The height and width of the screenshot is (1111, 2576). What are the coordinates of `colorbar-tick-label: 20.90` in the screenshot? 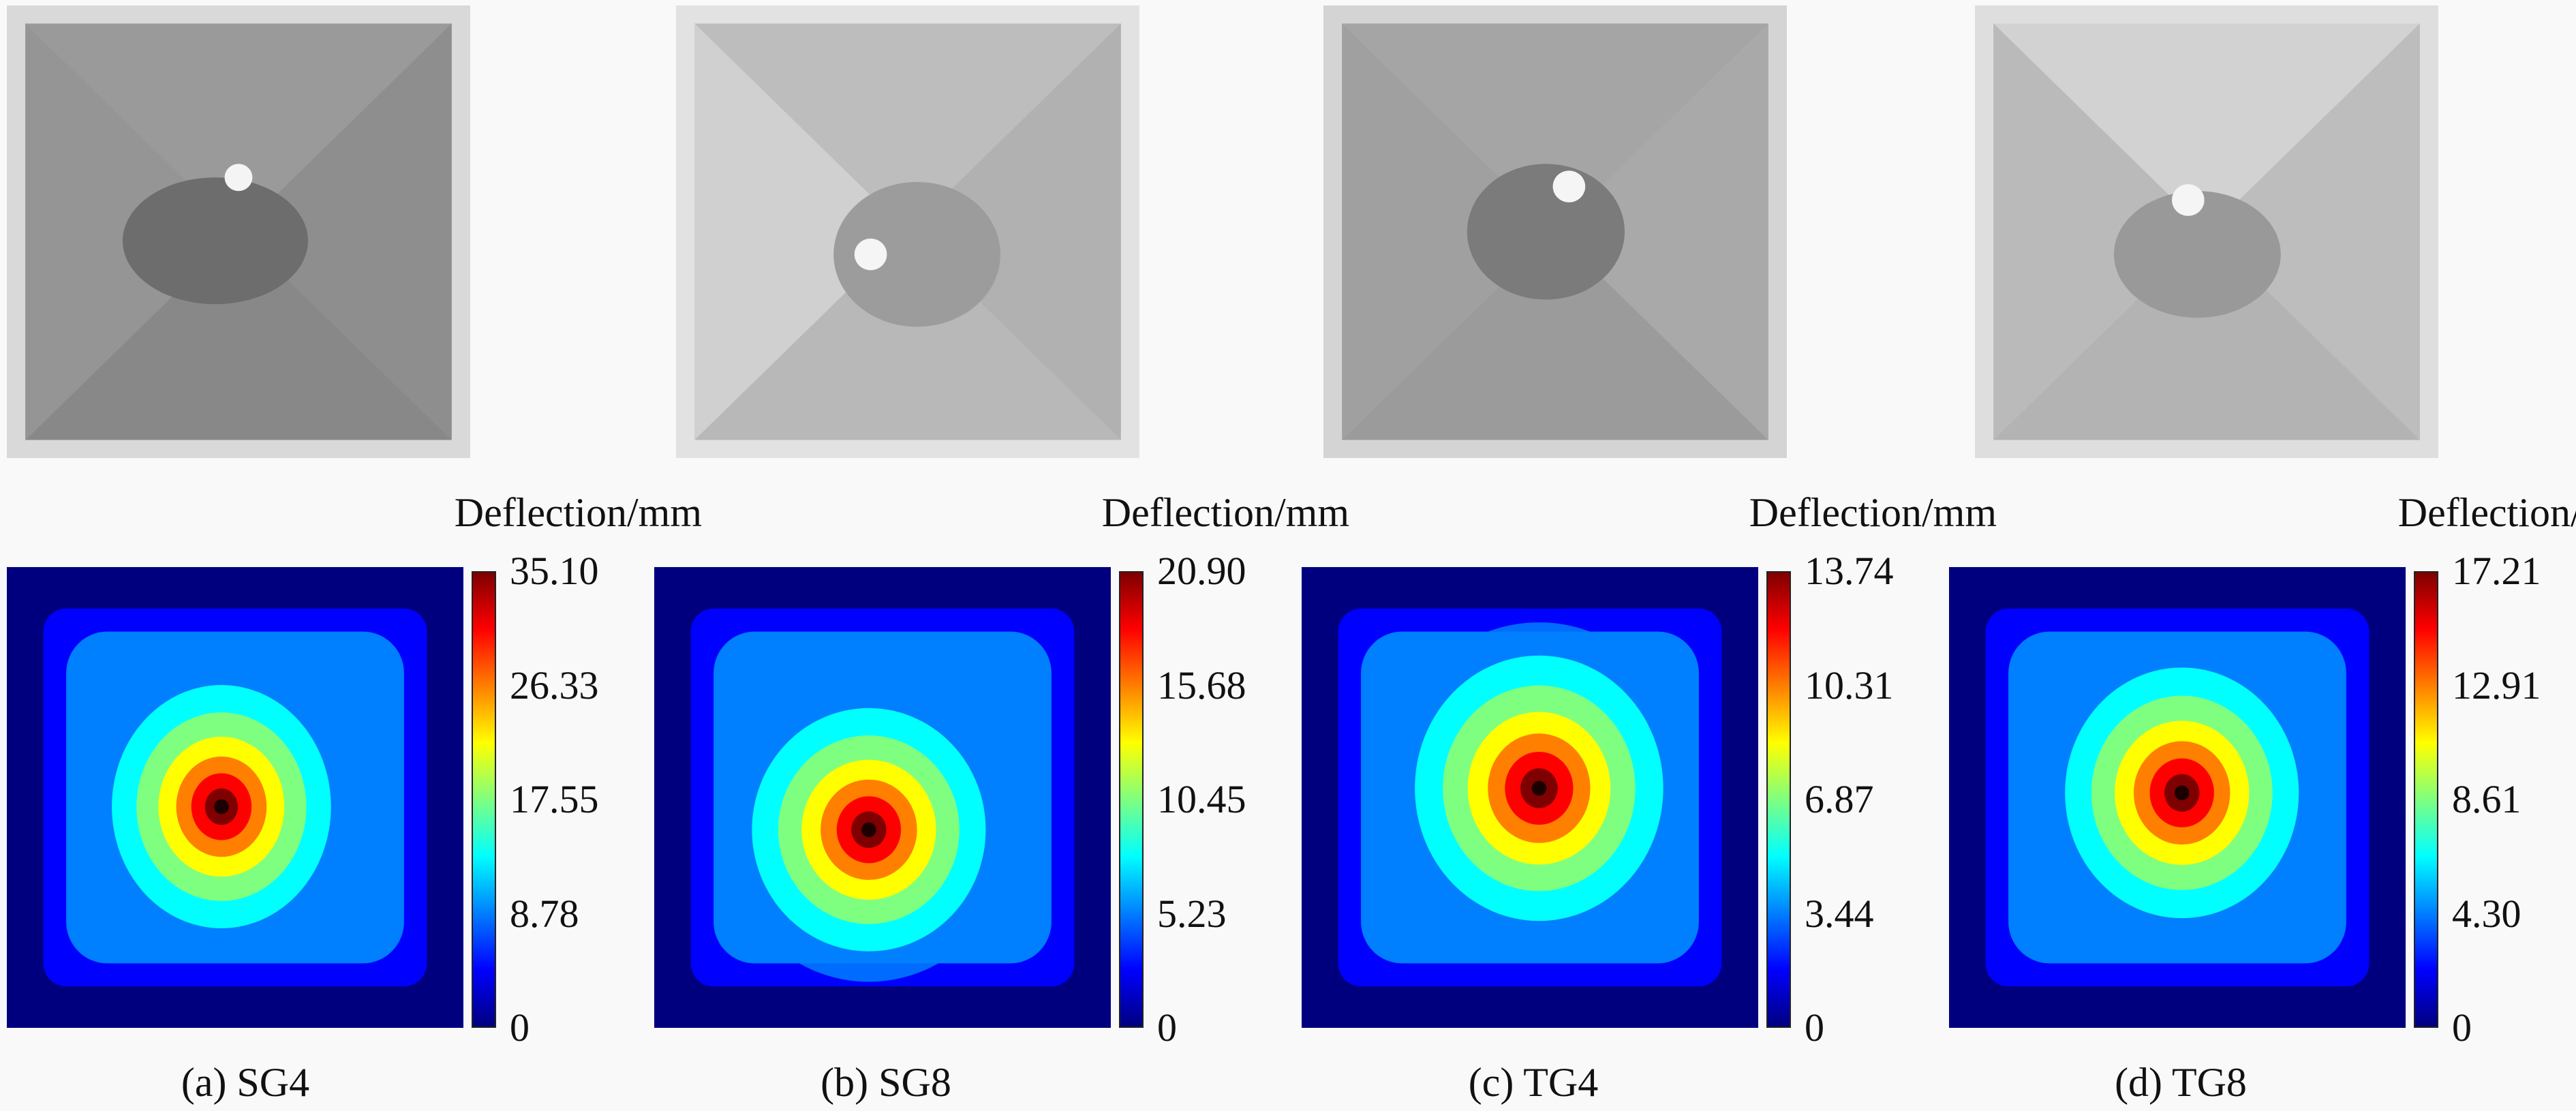 It's located at (1201, 571).